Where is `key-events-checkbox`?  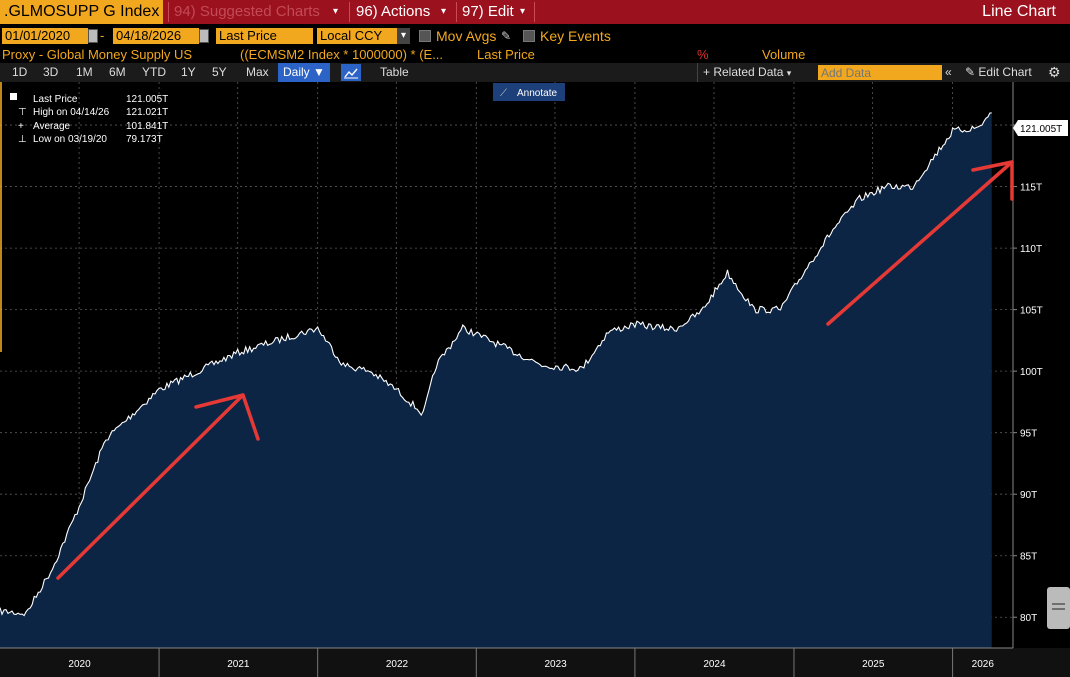
key-events-checkbox is located at coordinates (529, 36).